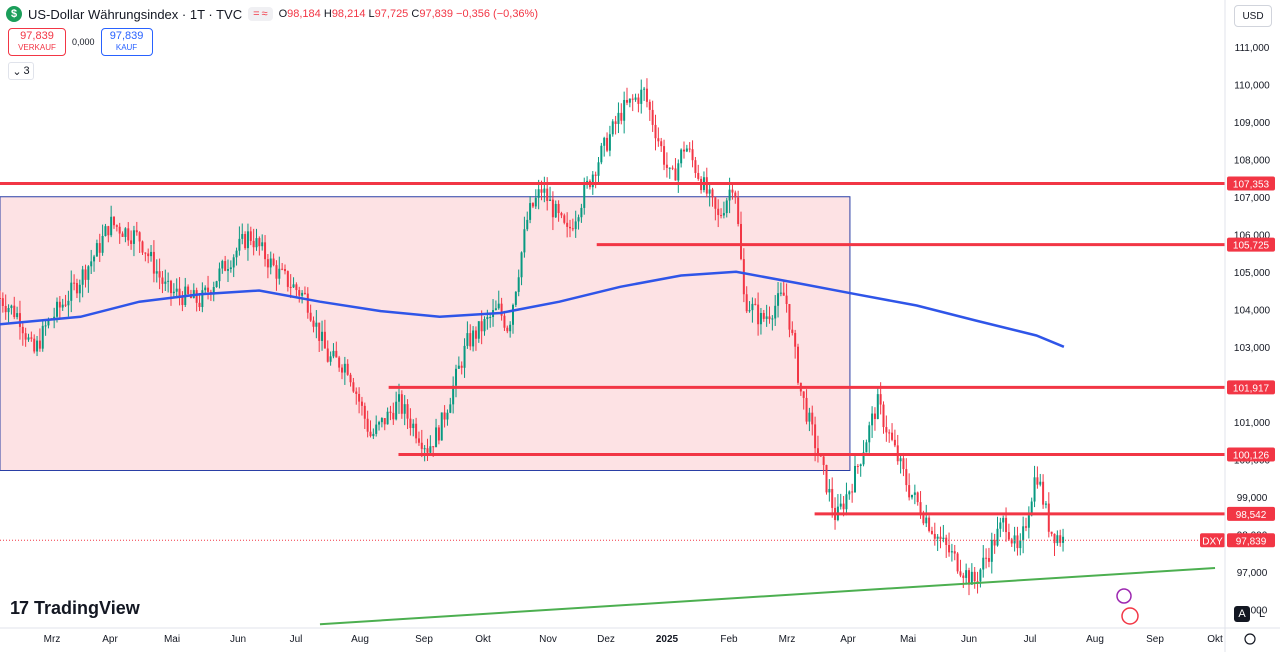  Describe the element at coordinates (21, 71) in the screenshot. I see `indicators-toggle: ⌄ 3` at that location.